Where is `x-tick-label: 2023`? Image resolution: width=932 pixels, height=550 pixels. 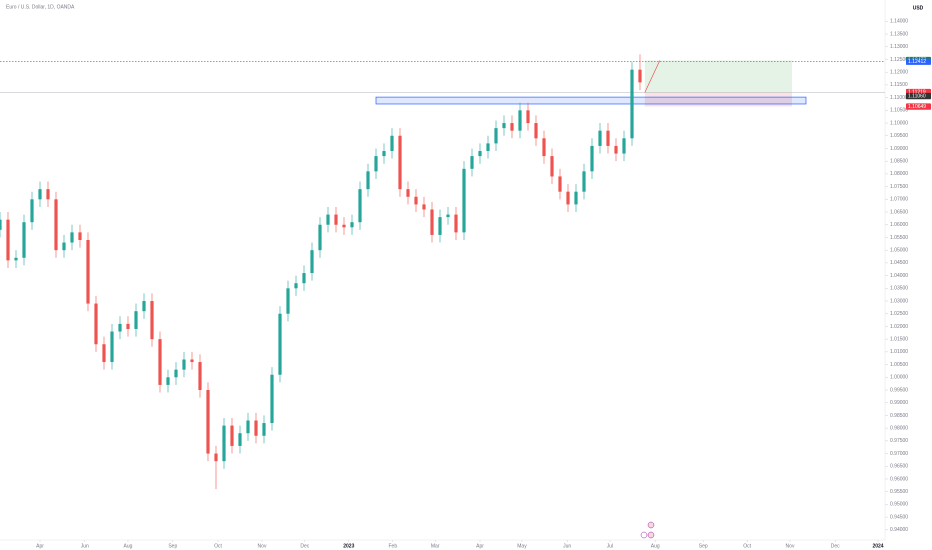
x-tick-label: 2023 is located at coordinates (348, 546).